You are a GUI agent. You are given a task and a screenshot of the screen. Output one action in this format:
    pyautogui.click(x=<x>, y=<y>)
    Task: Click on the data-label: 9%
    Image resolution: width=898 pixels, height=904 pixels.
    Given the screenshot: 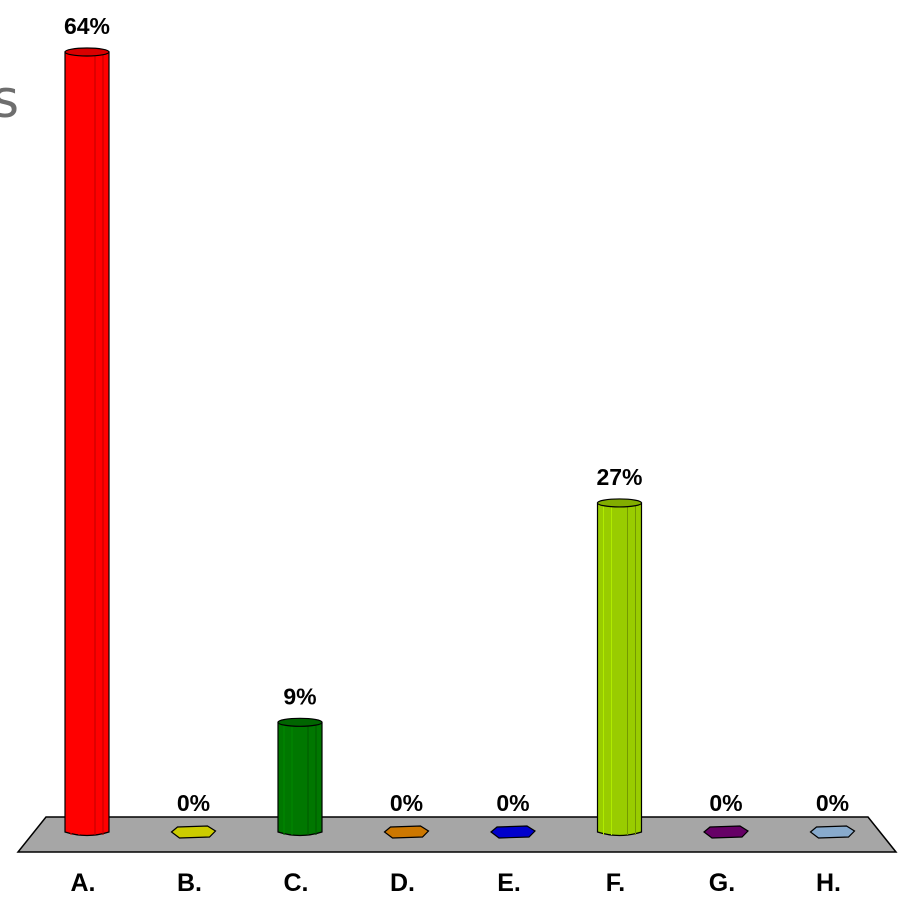 What is the action you would take?
    pyautogui.click(x=299, y=696)
    